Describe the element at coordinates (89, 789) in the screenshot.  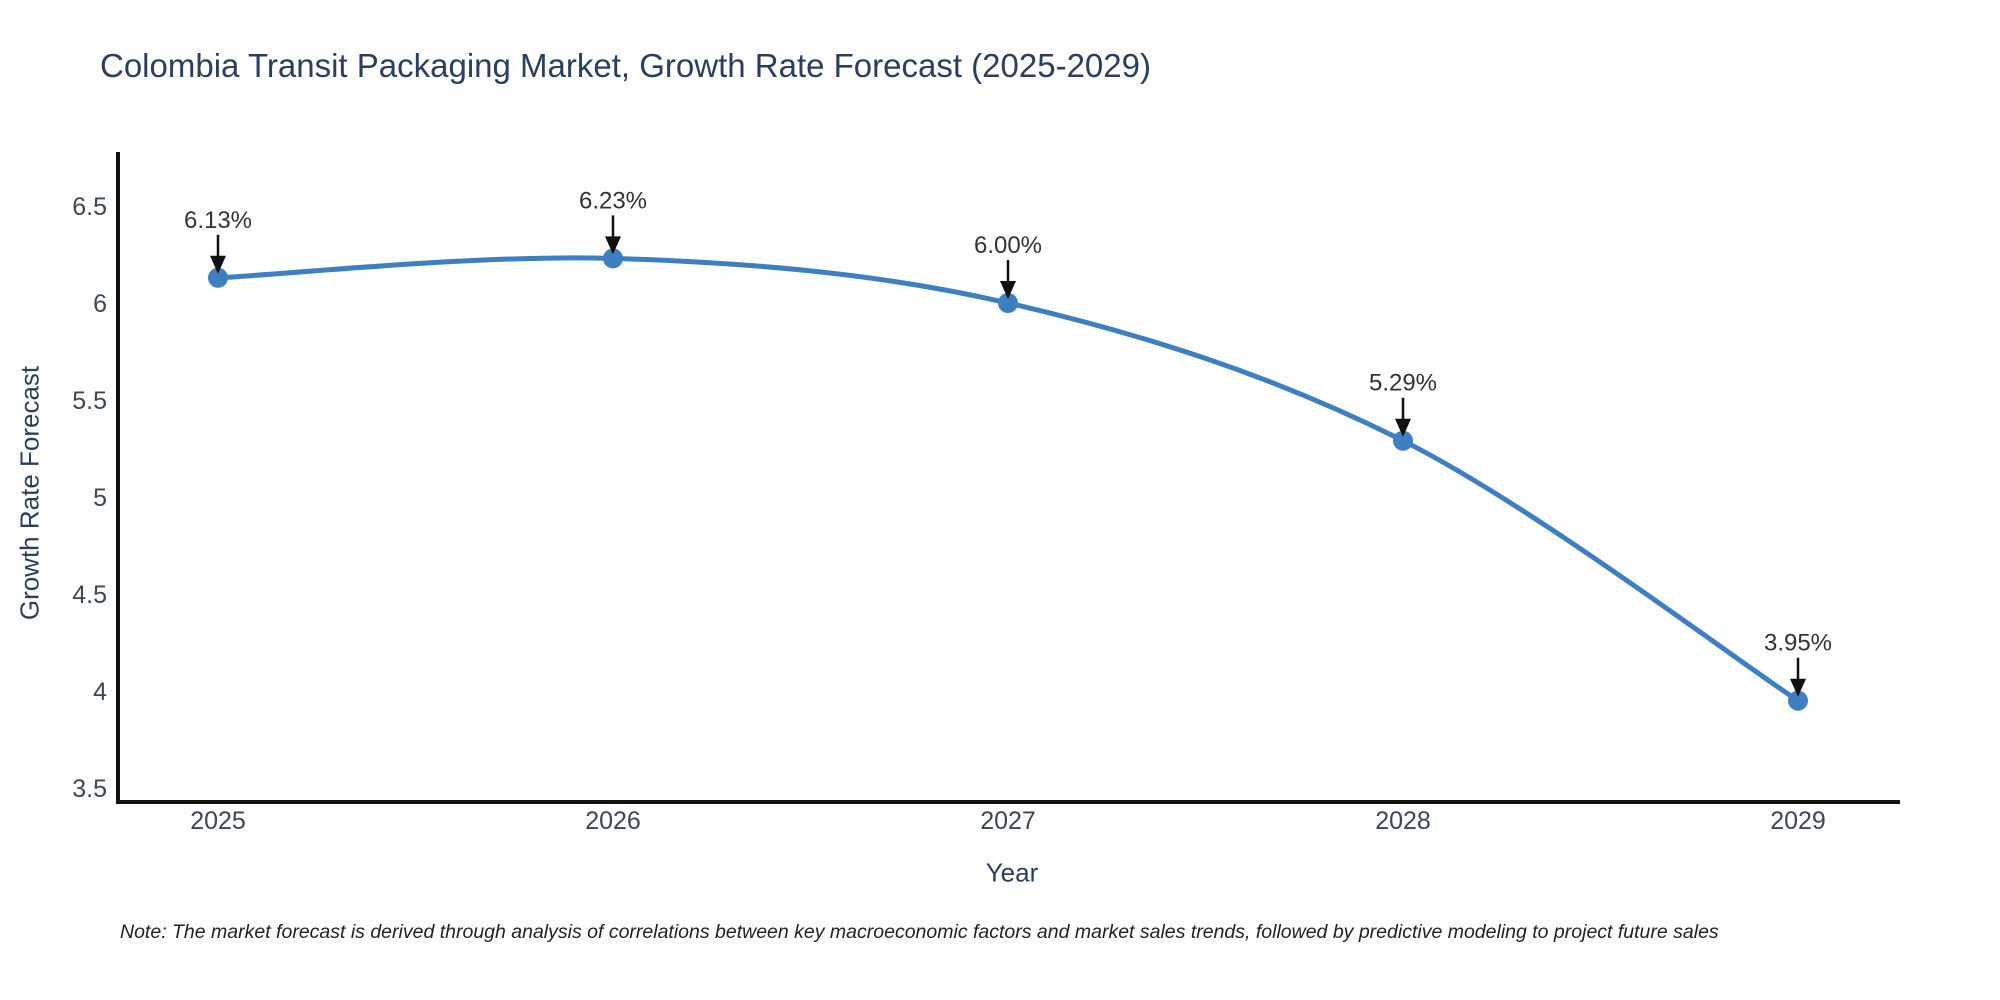
I see `y-tick-label: 3.5` at that location.